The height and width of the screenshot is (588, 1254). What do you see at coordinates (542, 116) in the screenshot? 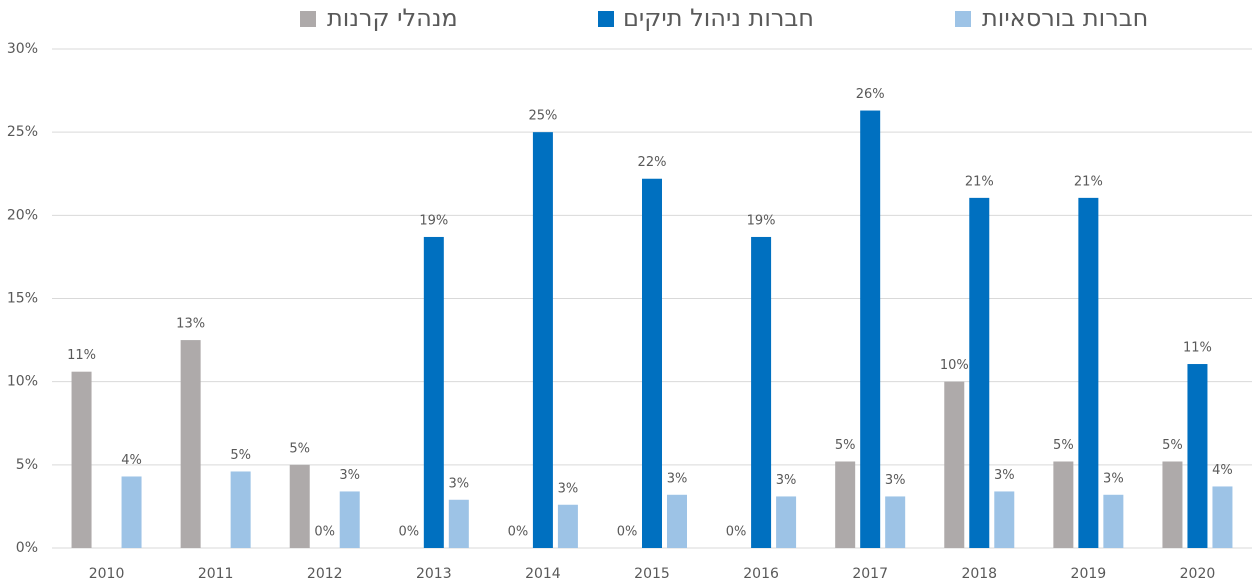
I see `data-label: 25%` at bounding box center [542, 116].